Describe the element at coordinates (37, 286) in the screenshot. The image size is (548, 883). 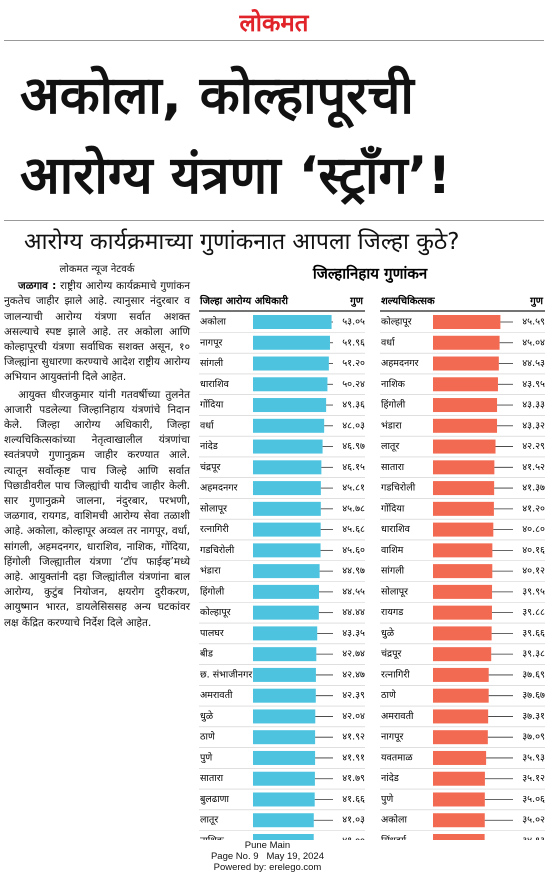
I see `dateline: जळगाव :` at that location.